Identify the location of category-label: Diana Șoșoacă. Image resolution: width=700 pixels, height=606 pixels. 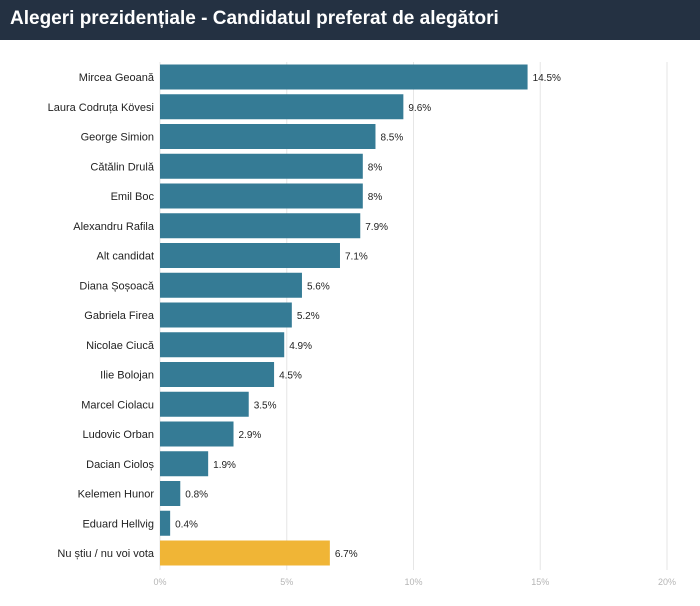
(116, 286).